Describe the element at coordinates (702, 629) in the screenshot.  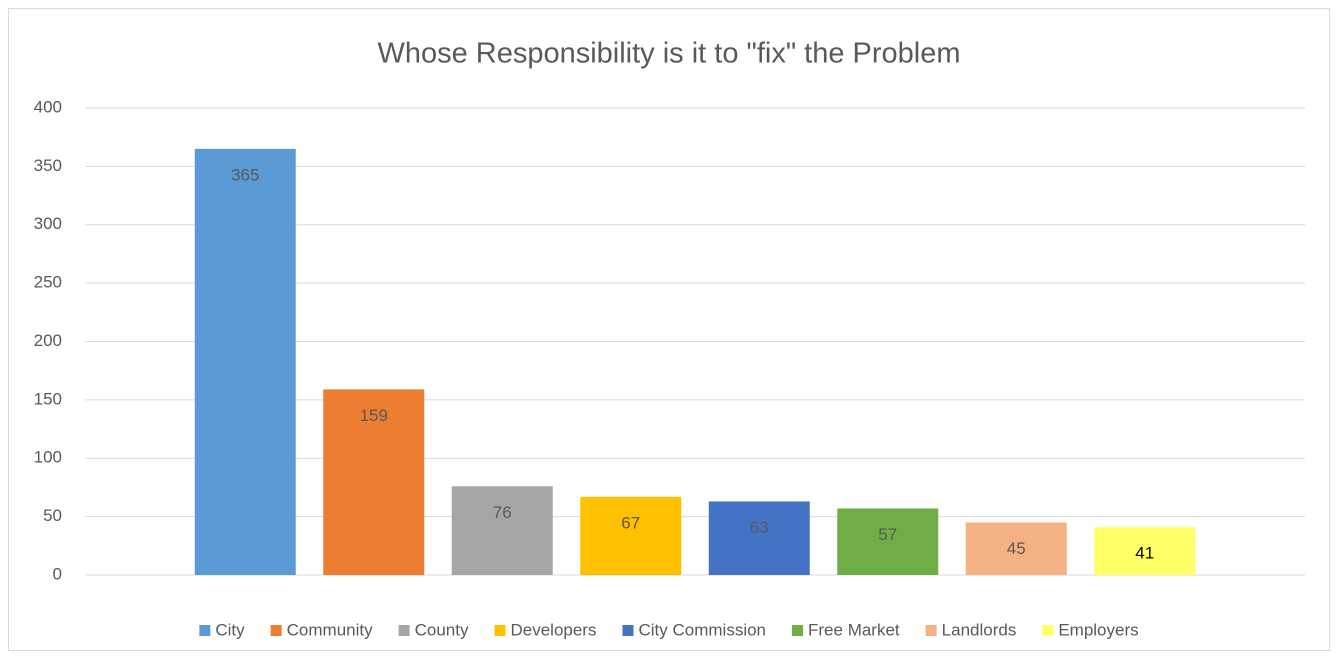
I see `legend-label: City Commission` at that location.